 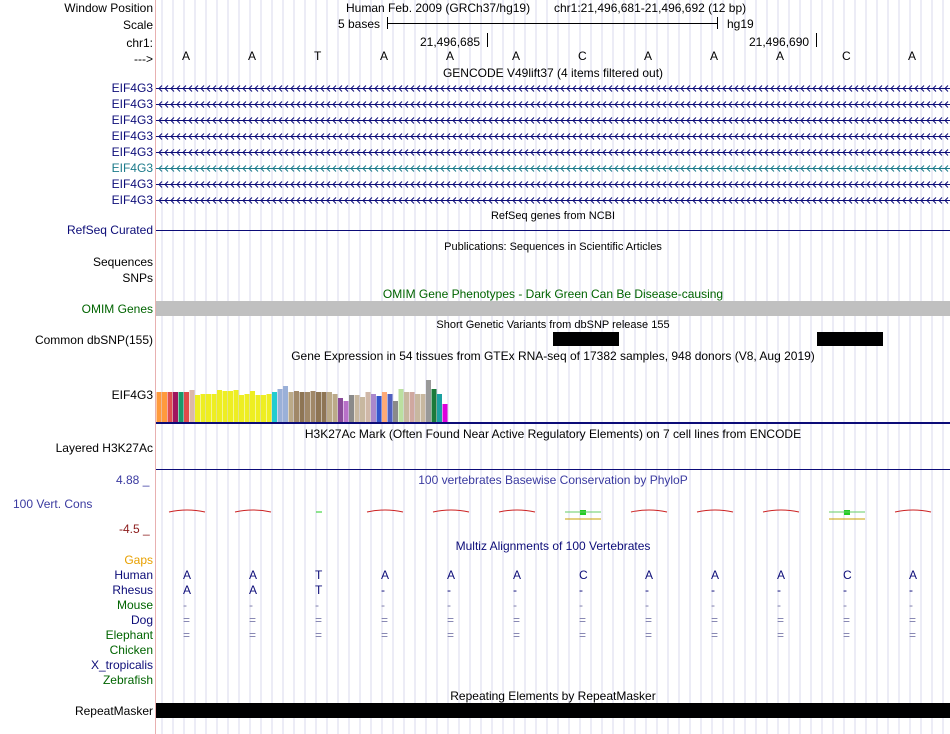 What do you see at coordinates (781, 511) in the screenshot?
I see `phylop-score-arc` at bounding box center [781, 511].